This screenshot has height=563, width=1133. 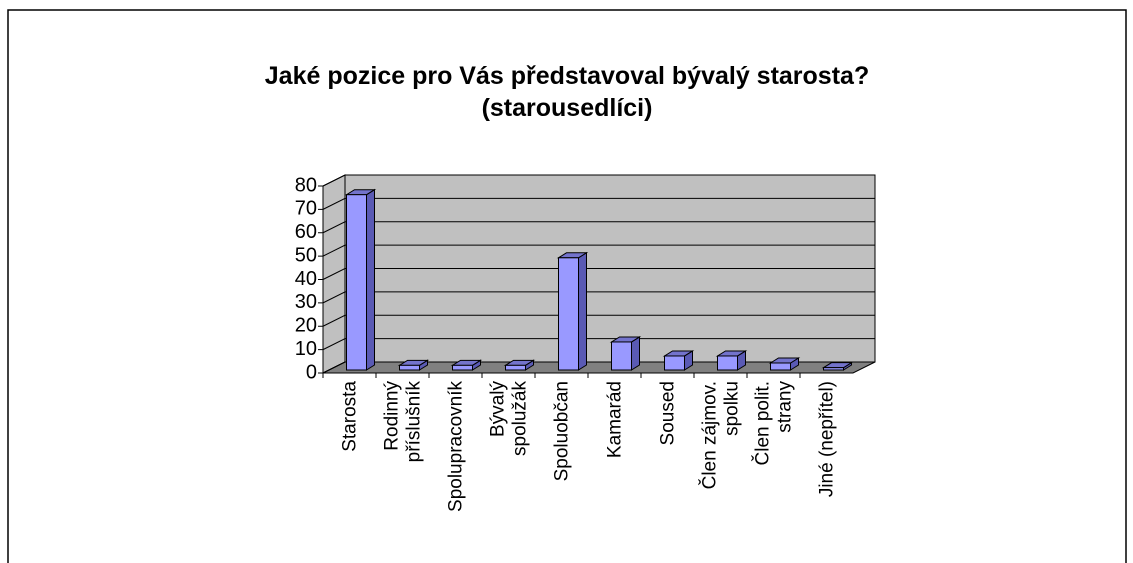 What do you see at coordinates (306, 349) in the screenshot?
I see `y-tick-label: 10` at bounding box center [306, 349].